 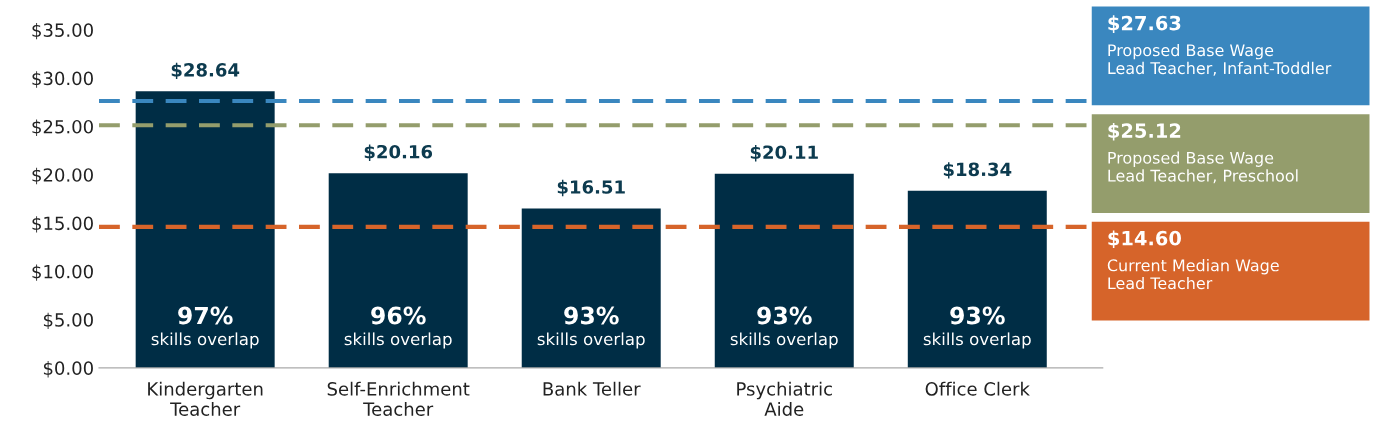 I want to click on ref-line-label: $27.63 Proposed Base Wage Lead Teacher, Infant-Toddler, so click(x=1220, y=45).